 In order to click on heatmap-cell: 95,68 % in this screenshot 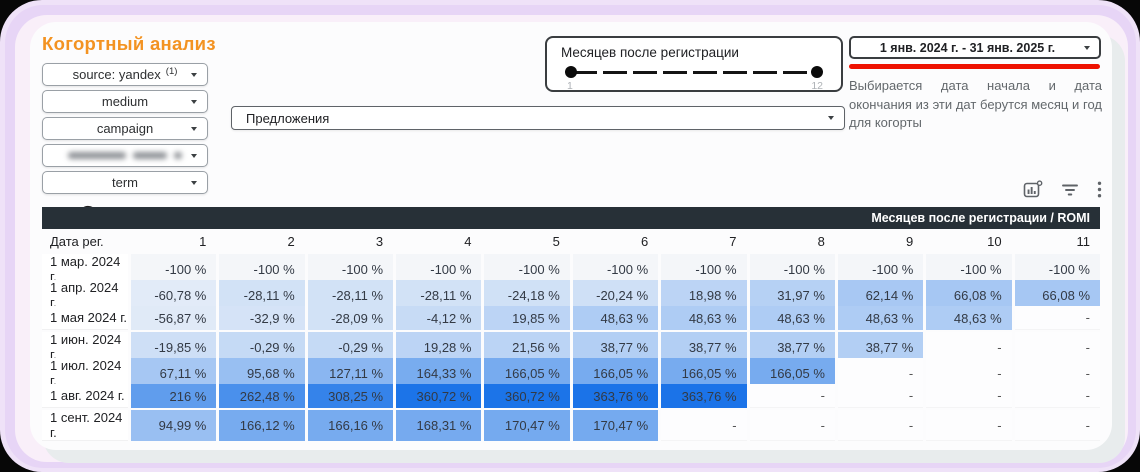, I will do `click(262, 373)`.